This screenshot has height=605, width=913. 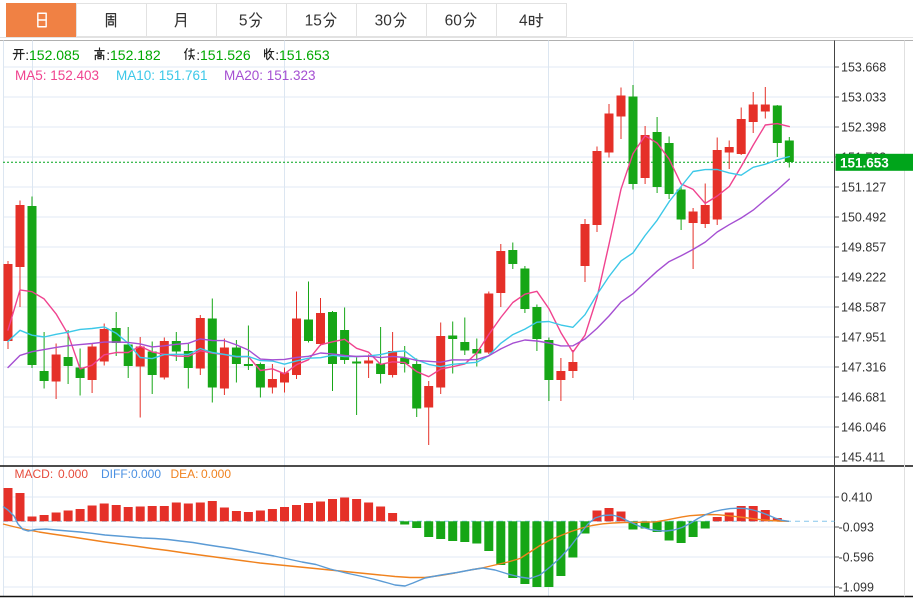 I want to click on svg-text: -1.099, so click(x=856, y=588).